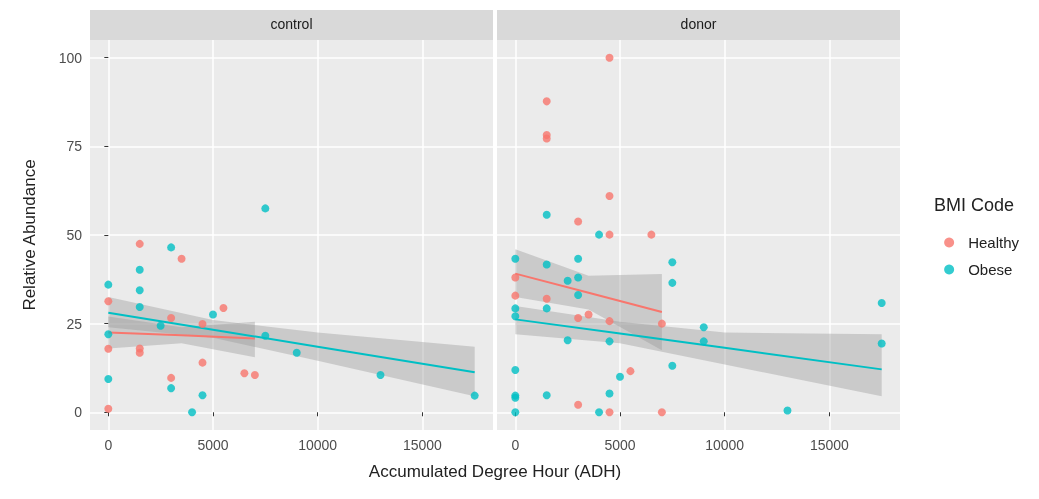  Describe the element at coordinates (74, 235) in the screenshot. I see `y-tick-label: 50` at that location.